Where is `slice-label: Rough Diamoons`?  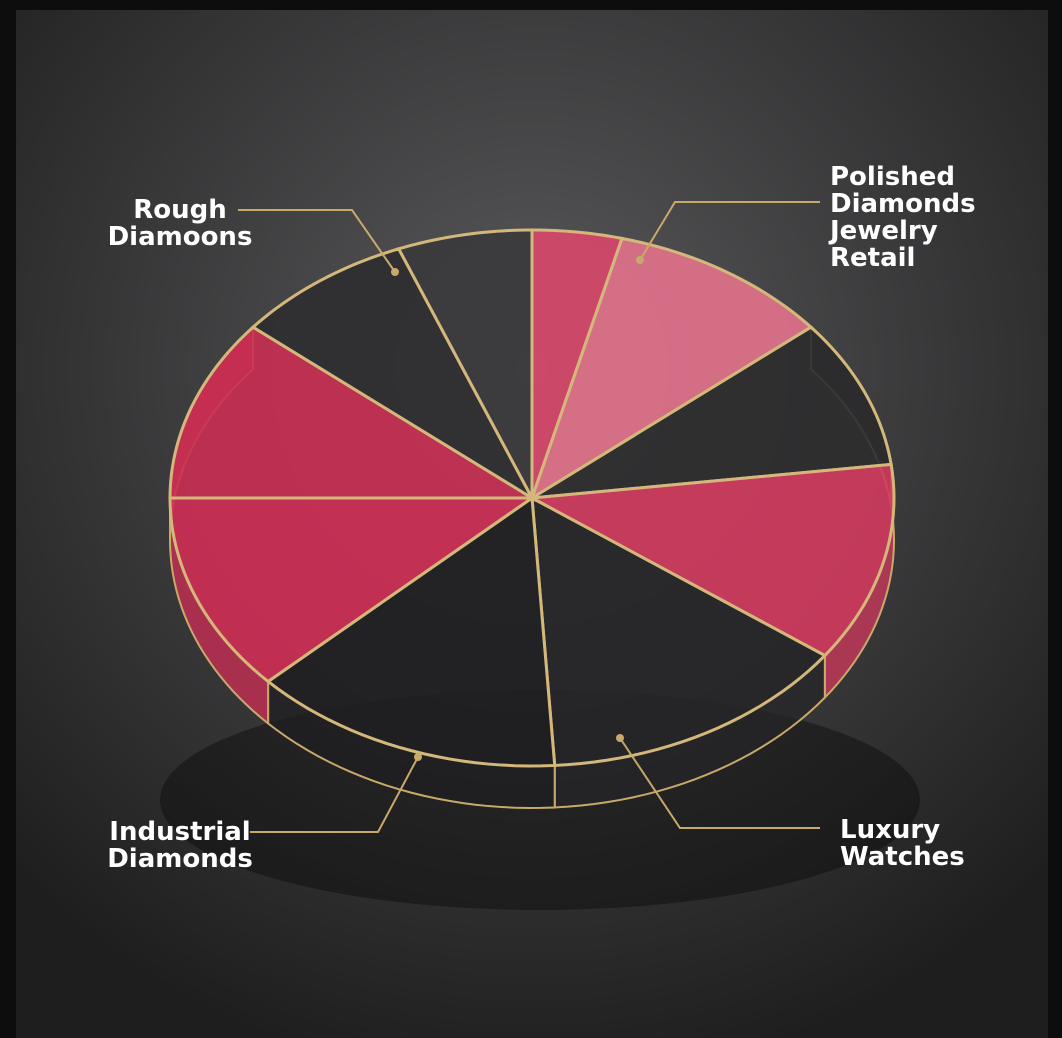 slice-label: Rough Diamoons is located at coordinates (180, 223).